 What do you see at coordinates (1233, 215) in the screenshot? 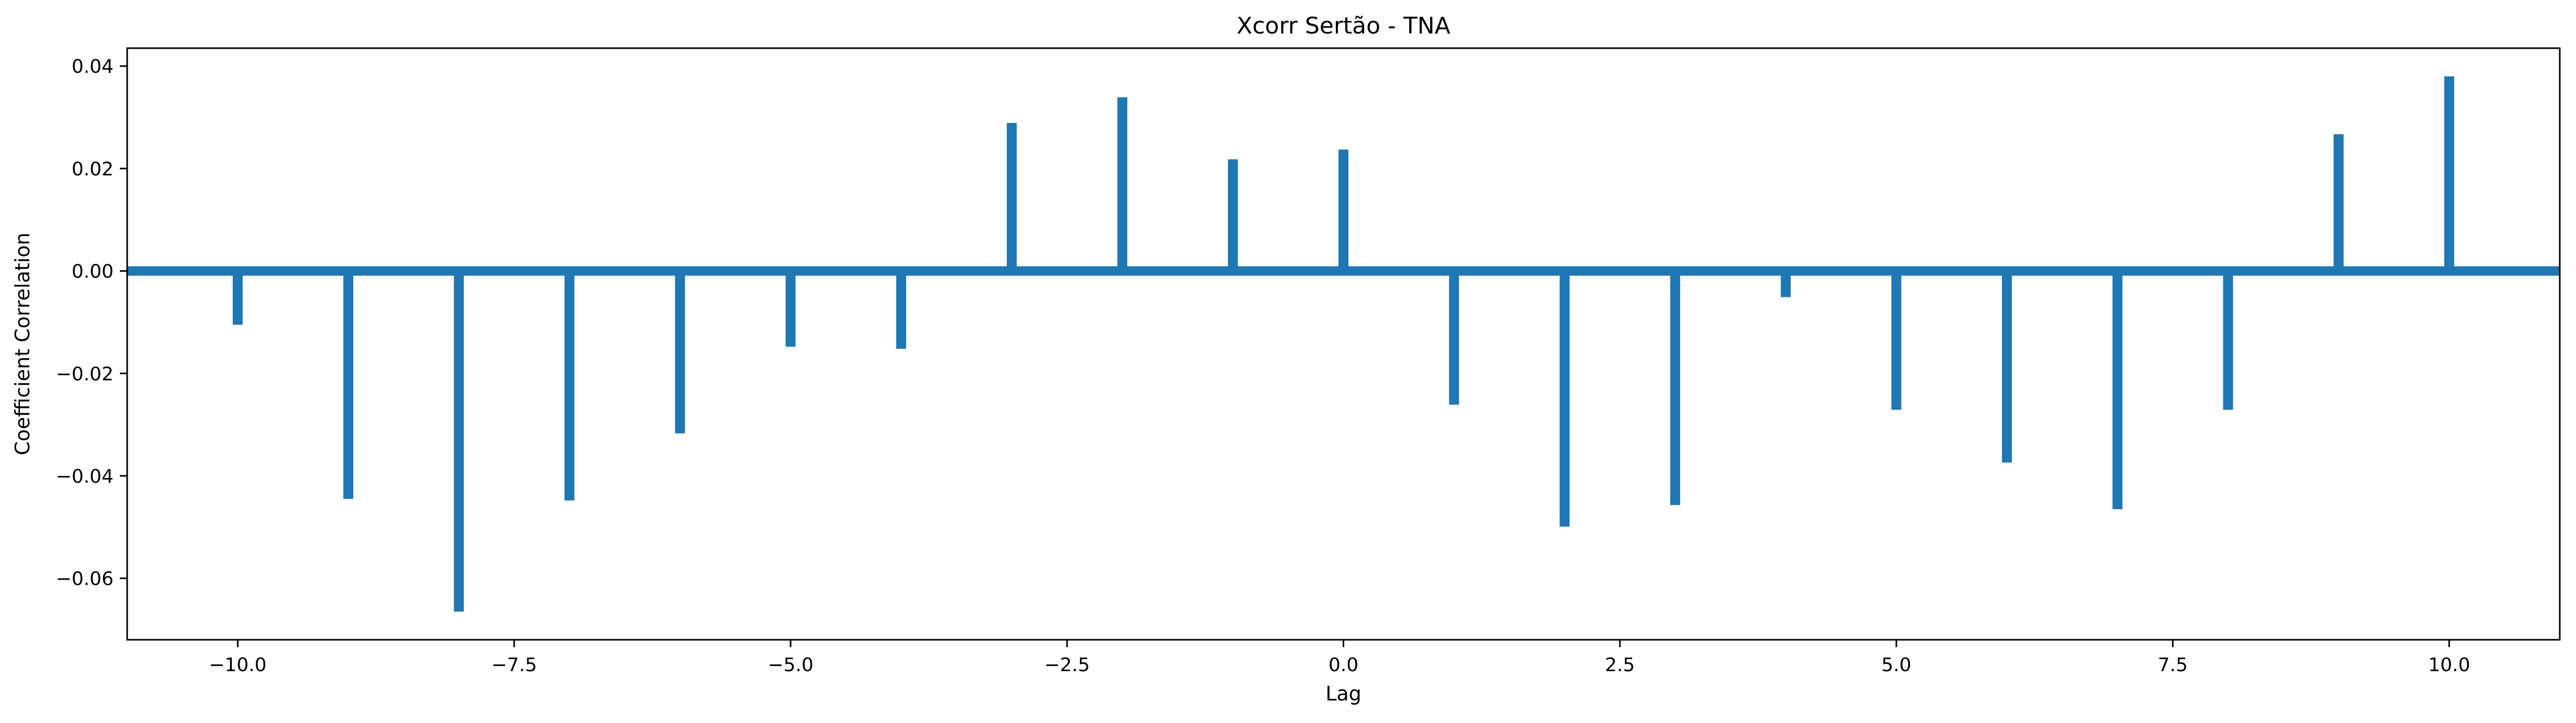
I see `bar-lag-neg1` at bounding box center [1233, 215].